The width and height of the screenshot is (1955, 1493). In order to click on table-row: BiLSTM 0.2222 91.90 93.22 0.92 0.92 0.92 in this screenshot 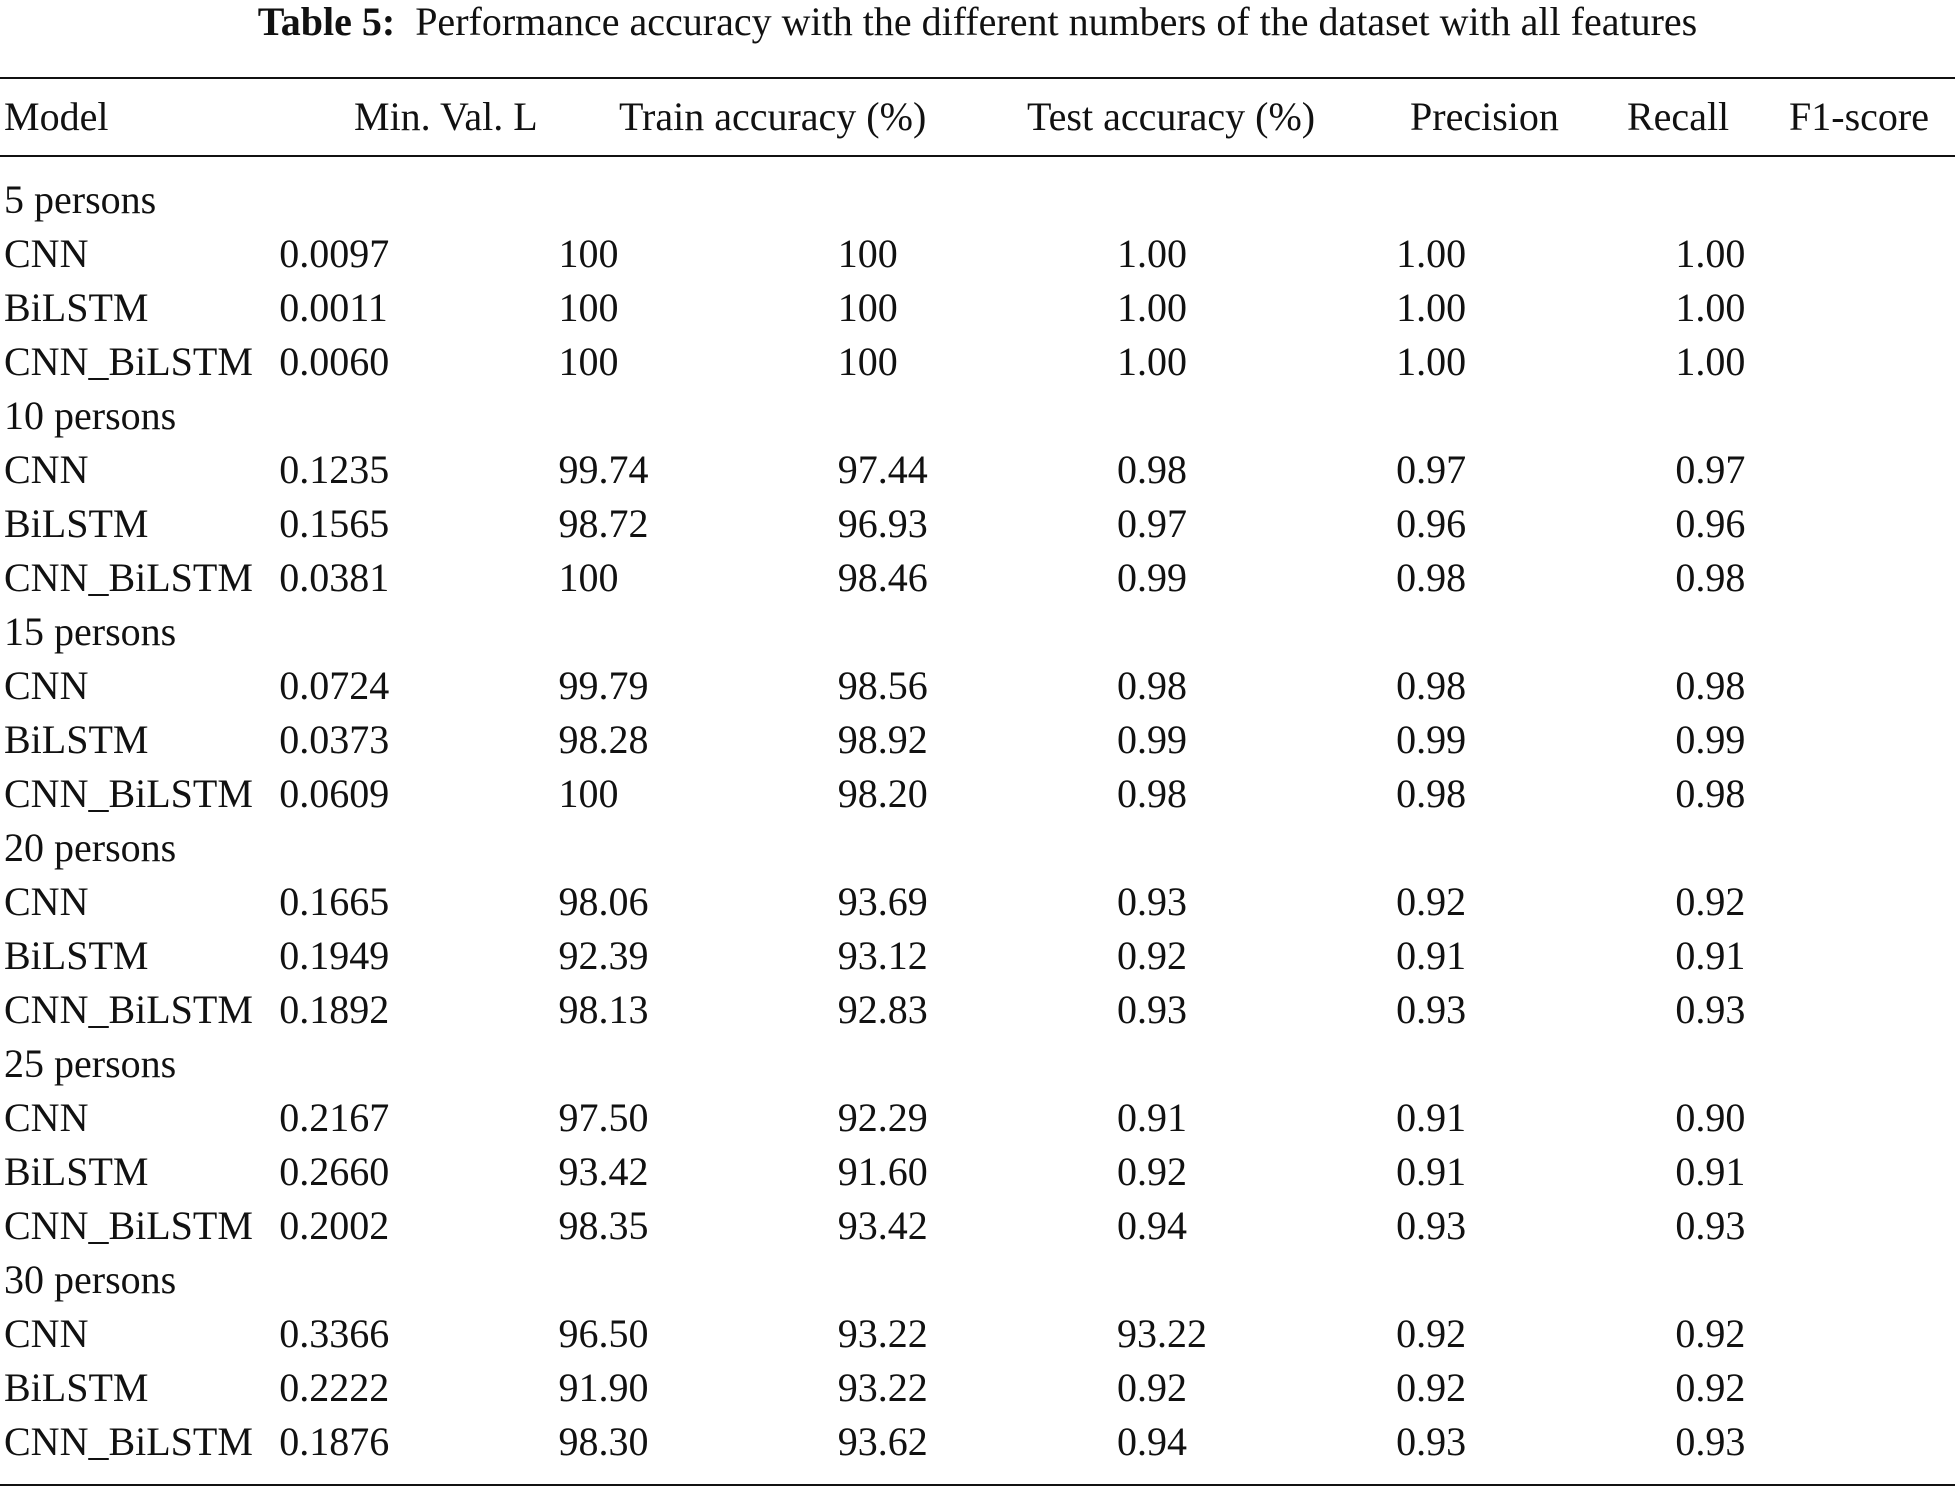, I will do `click(977, 1387)`.